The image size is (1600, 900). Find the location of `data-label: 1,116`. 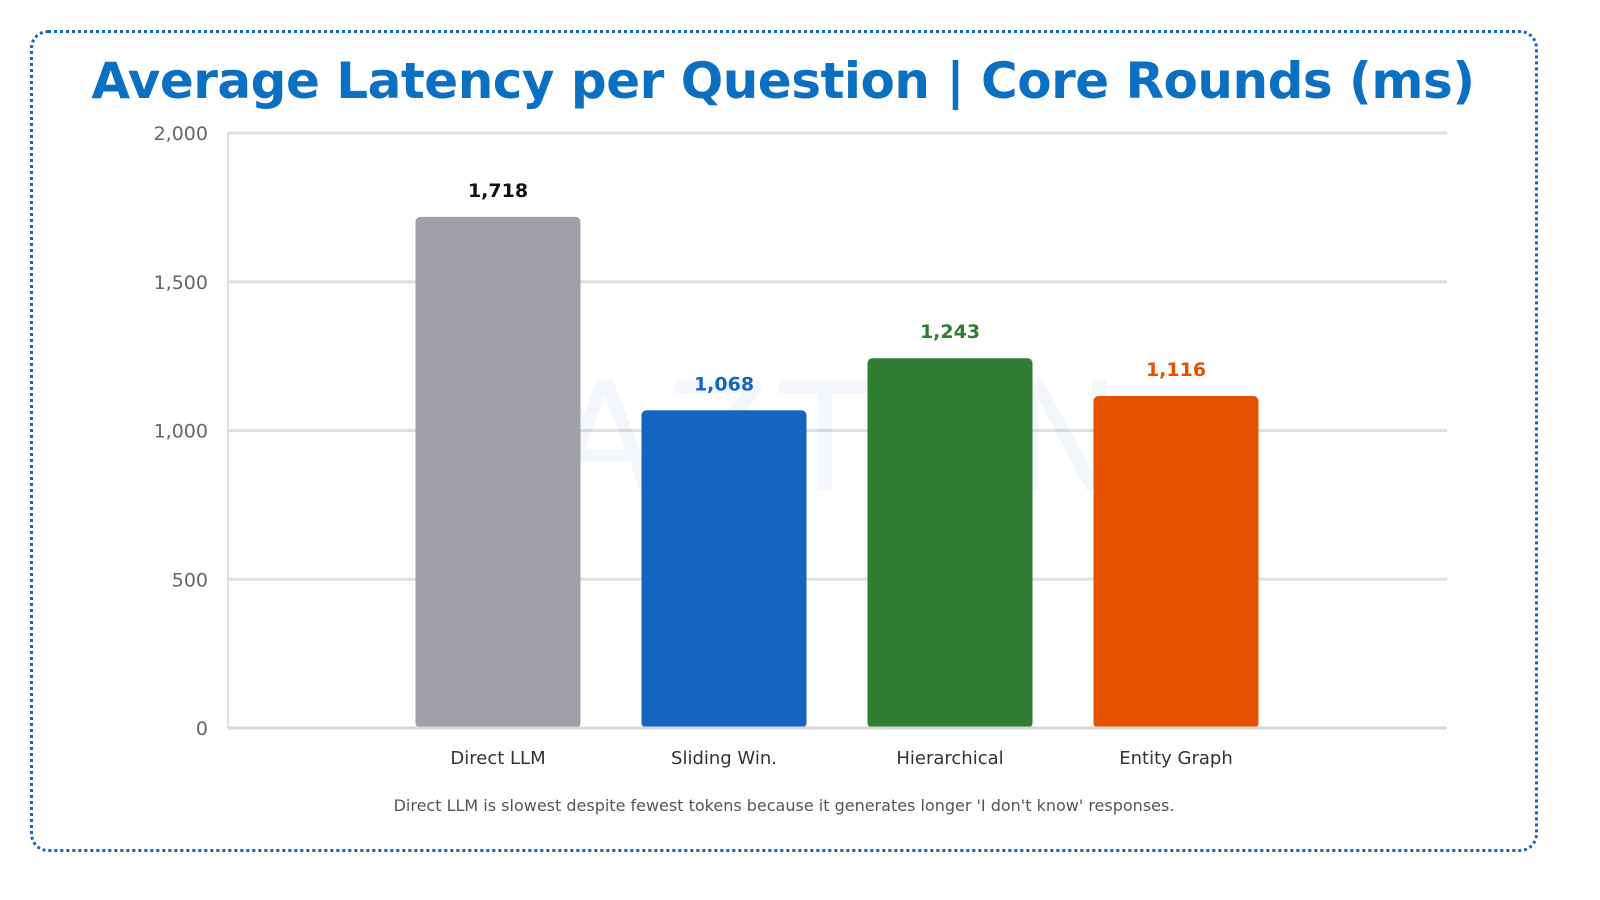

data-label: 1,116 is located at coordinates (1176, 370).